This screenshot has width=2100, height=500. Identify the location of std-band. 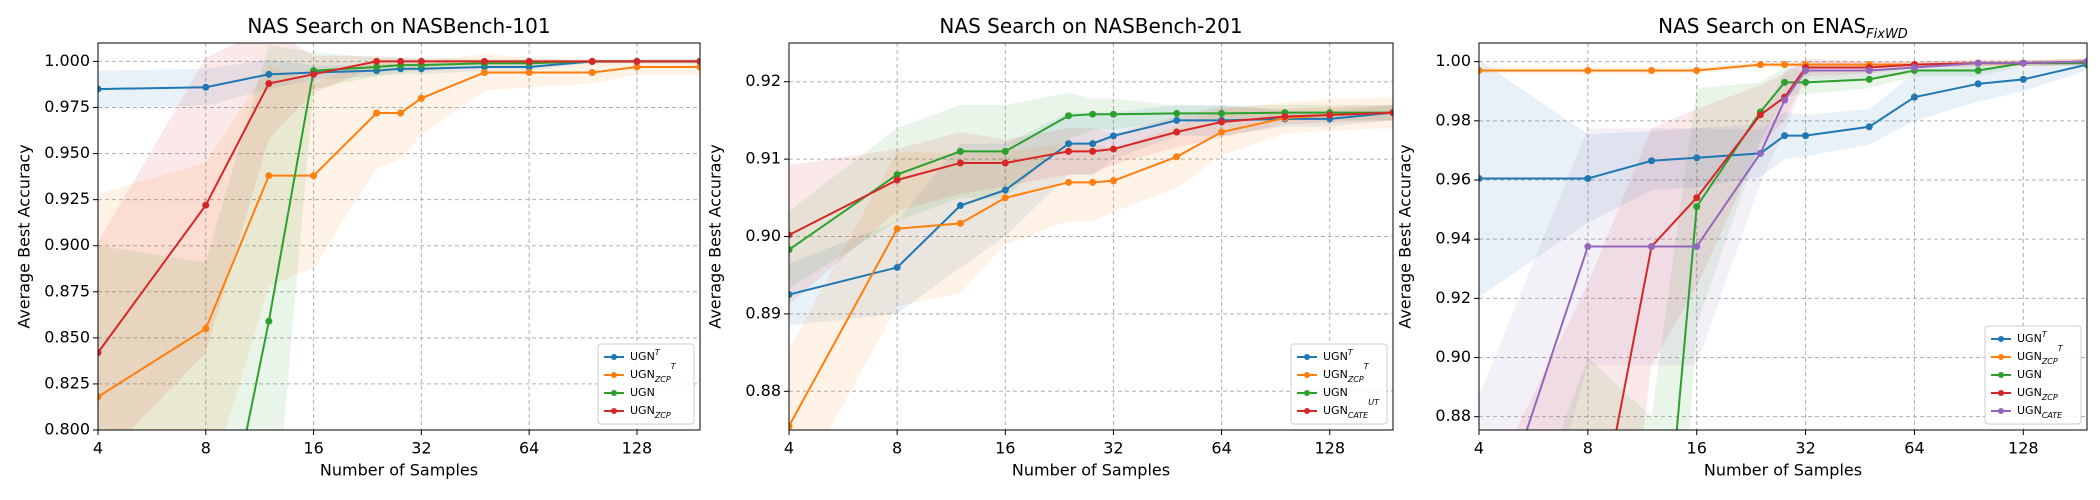
(1783, 177).